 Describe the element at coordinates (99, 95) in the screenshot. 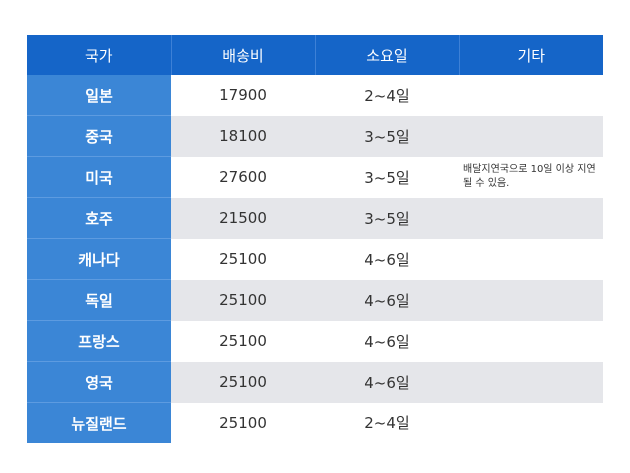

I see `country-cell: 일본` at that location.